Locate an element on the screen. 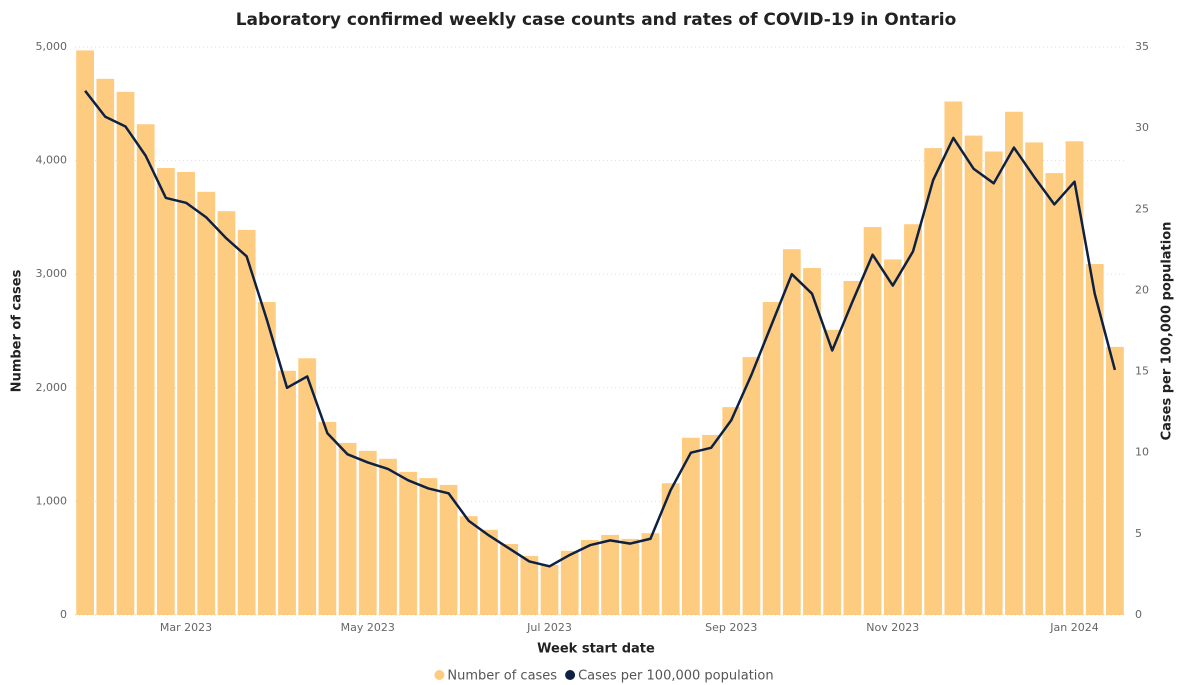 The image size is (1177, 685). x-tick-label: May 2023 is located at coordinates (368, 627).